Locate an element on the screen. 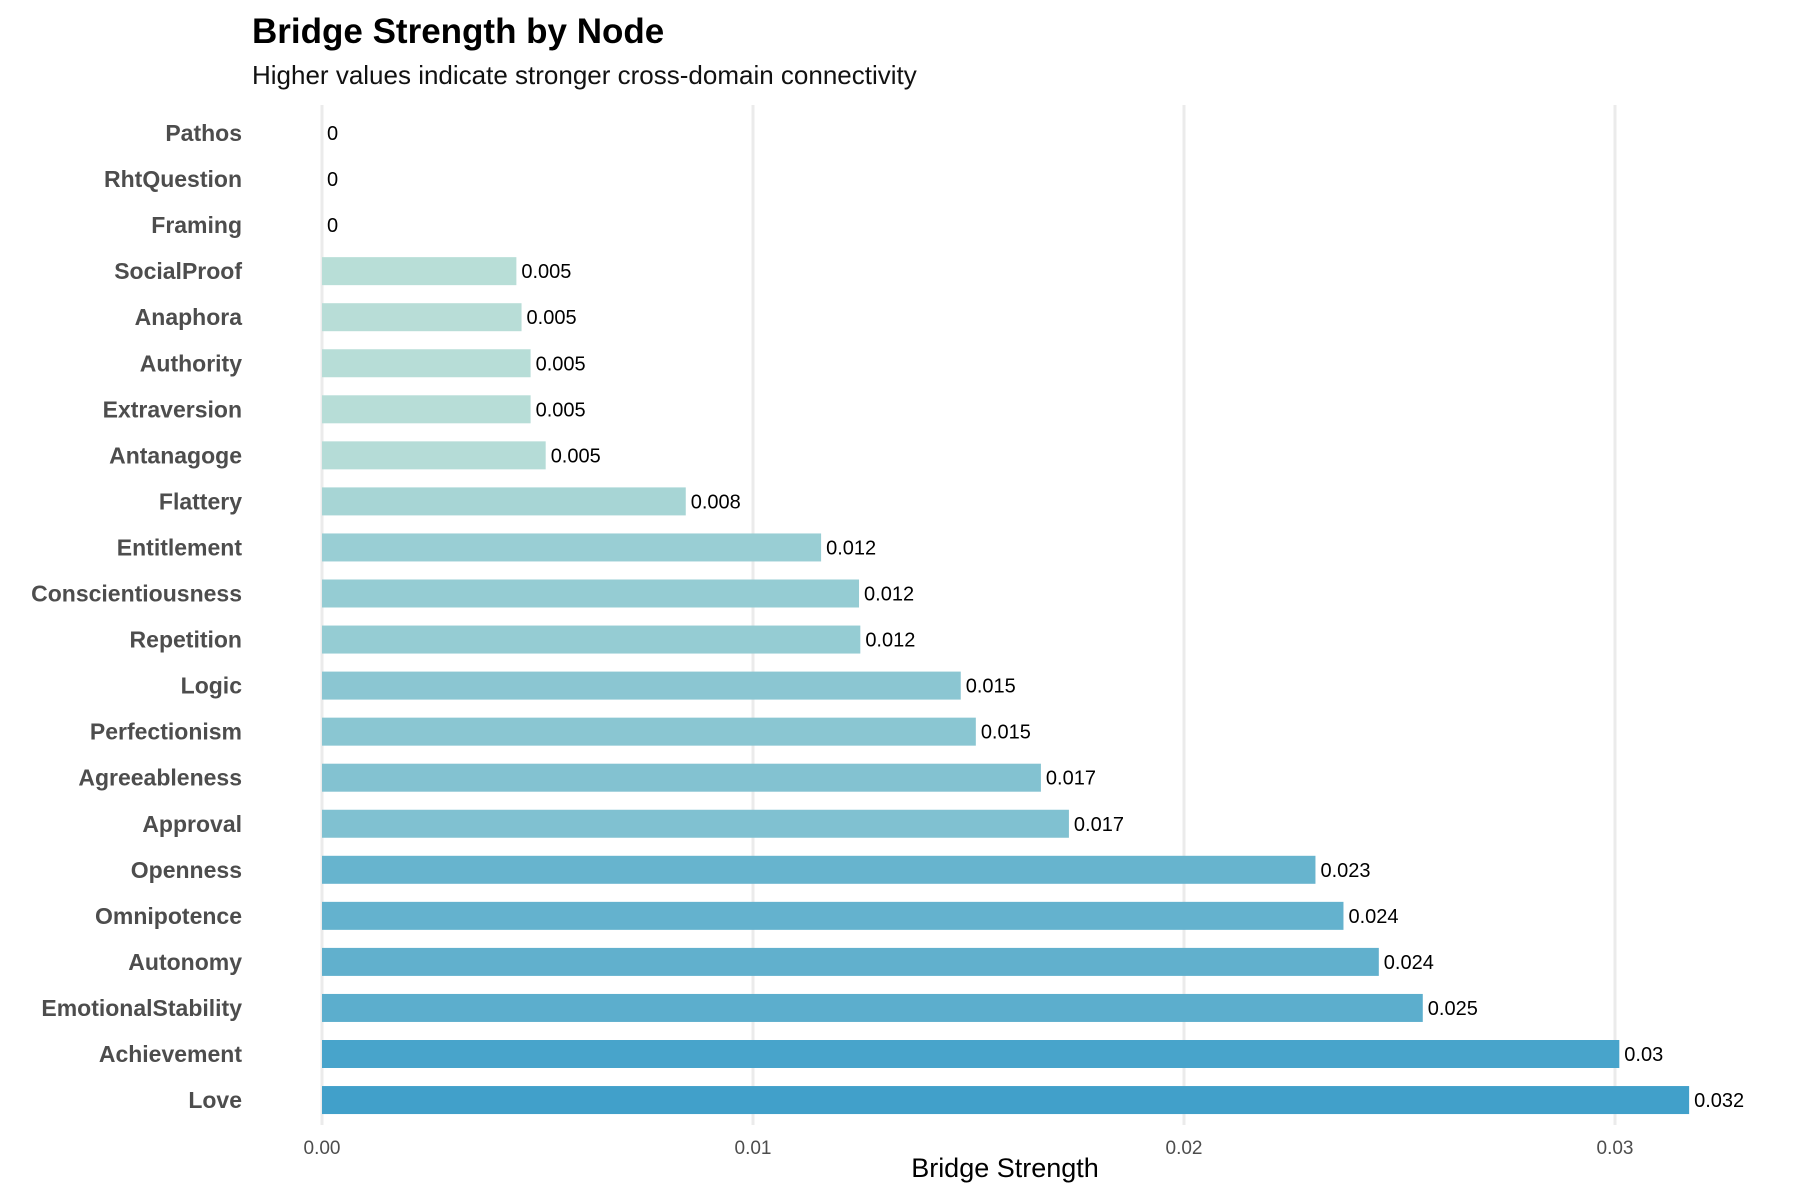  category-label: Extraversion is located at coordinates (172, 409).